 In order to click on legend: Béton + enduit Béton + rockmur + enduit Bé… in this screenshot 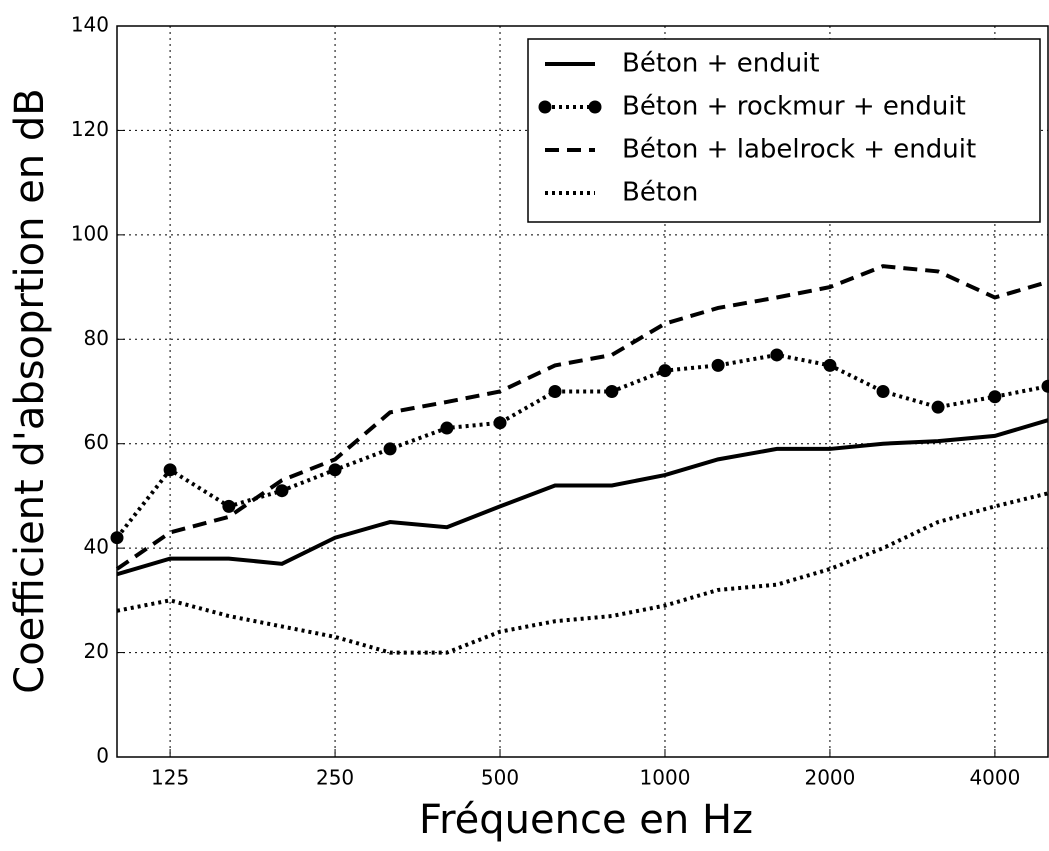, I will do `click(784, 130)`.